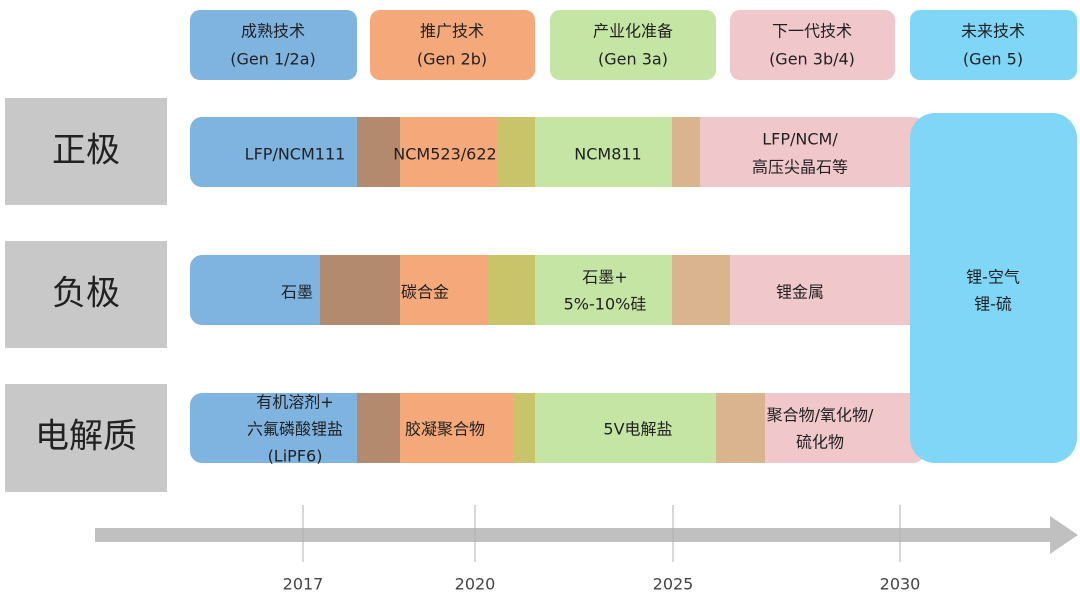 The image size is (1080, 603). I want to click on item: 高压尖晶石等, so click(800, 167).